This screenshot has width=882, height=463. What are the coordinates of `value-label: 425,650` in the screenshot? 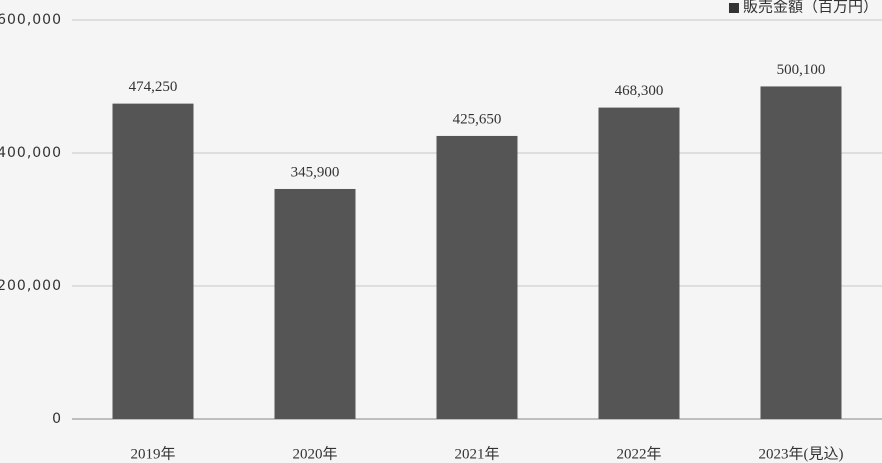 It's located at (477, 119).